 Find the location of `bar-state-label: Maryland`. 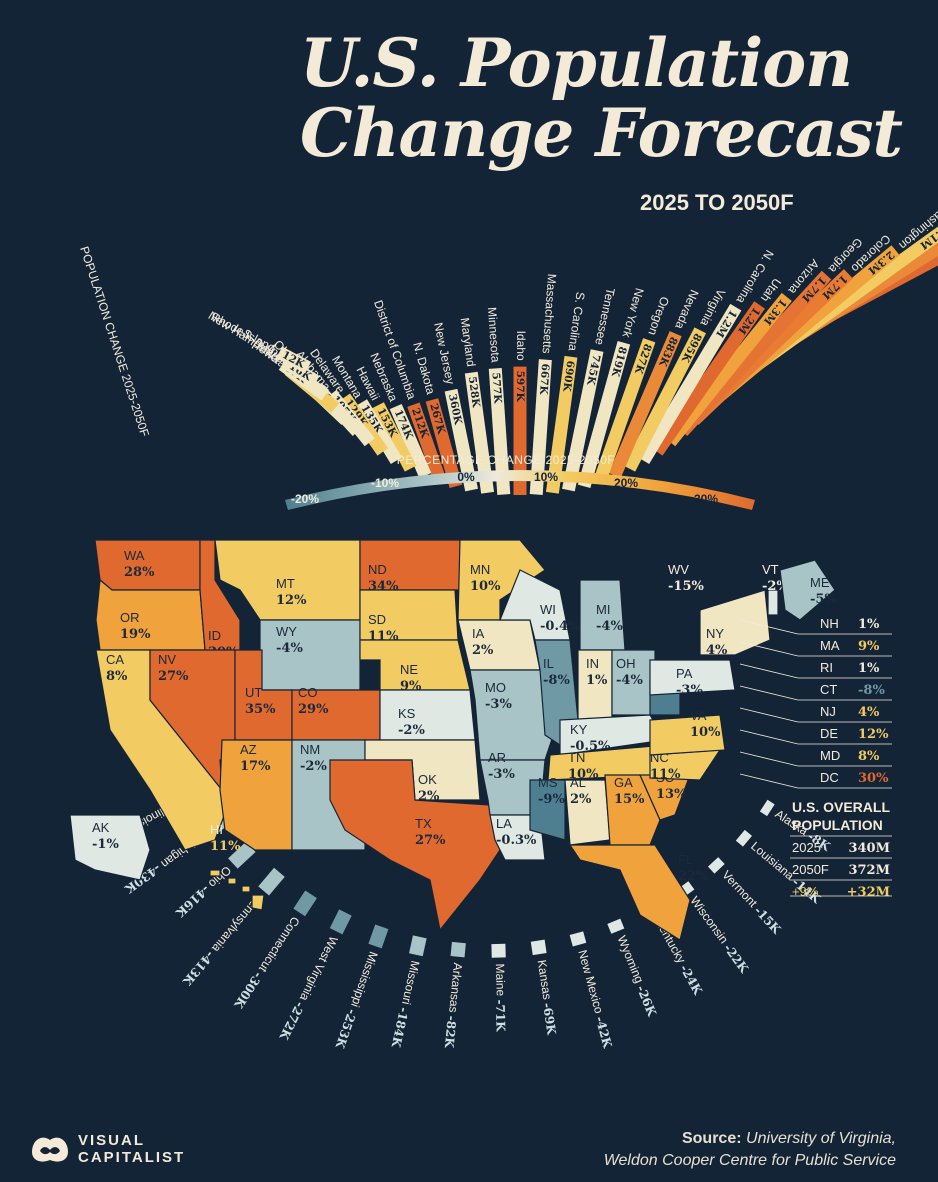

bar-state-label: Maryland is located at coordinates (468, 342).